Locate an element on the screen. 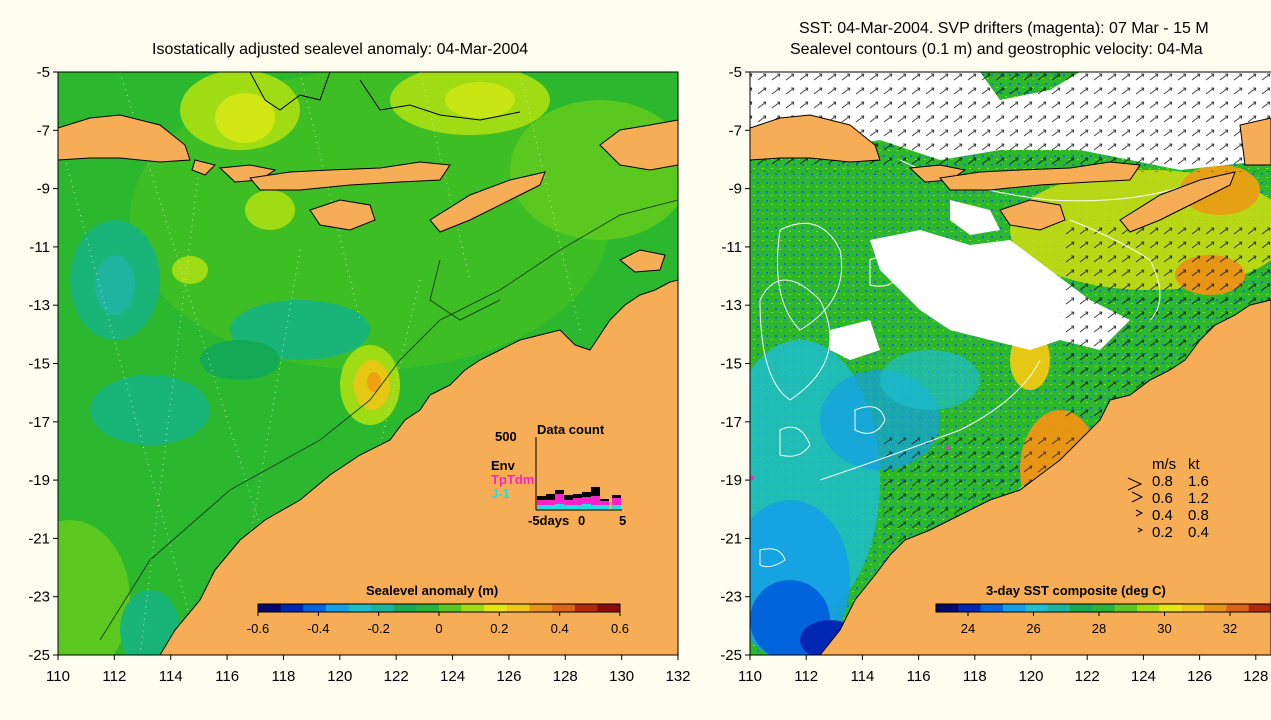 The width and height of the screenshot is (1271, 720). right-colorbar-label: 3-day SST composite (deg C) is located at coordinates (1076, 590).